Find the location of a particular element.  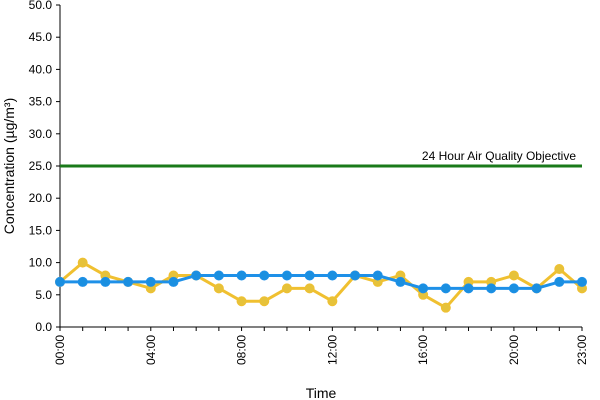

y-tick-label: 40.0 is located at coordinates (41, 69).